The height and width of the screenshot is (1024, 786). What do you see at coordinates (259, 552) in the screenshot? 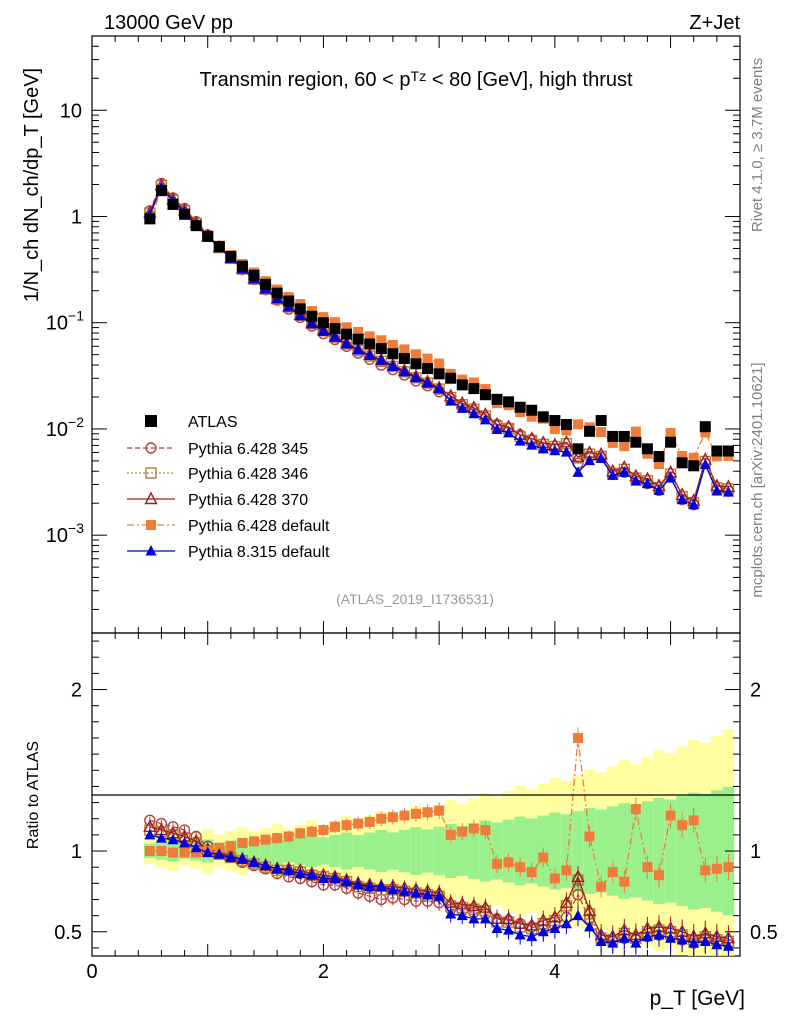
I see `legend-label: Pythia 8.315 default` at bounding box center [259, 552].